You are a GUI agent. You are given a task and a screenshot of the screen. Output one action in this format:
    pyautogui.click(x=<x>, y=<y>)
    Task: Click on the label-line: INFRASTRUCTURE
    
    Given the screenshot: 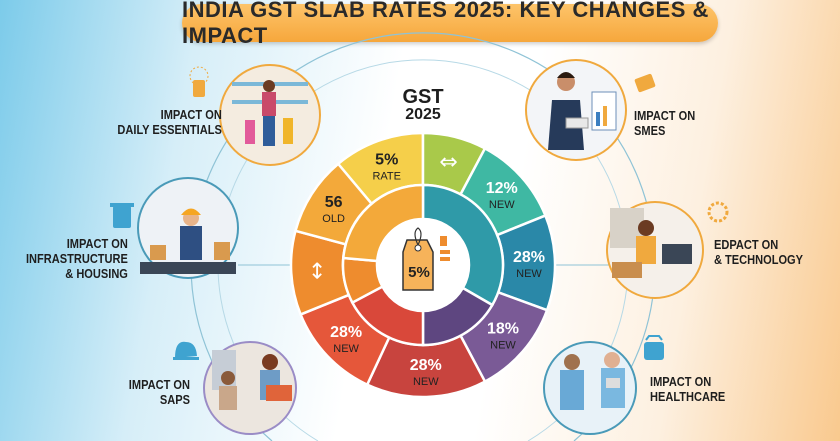 What is the action you would take?
    pyautogui.click(x=77, y=258)
    